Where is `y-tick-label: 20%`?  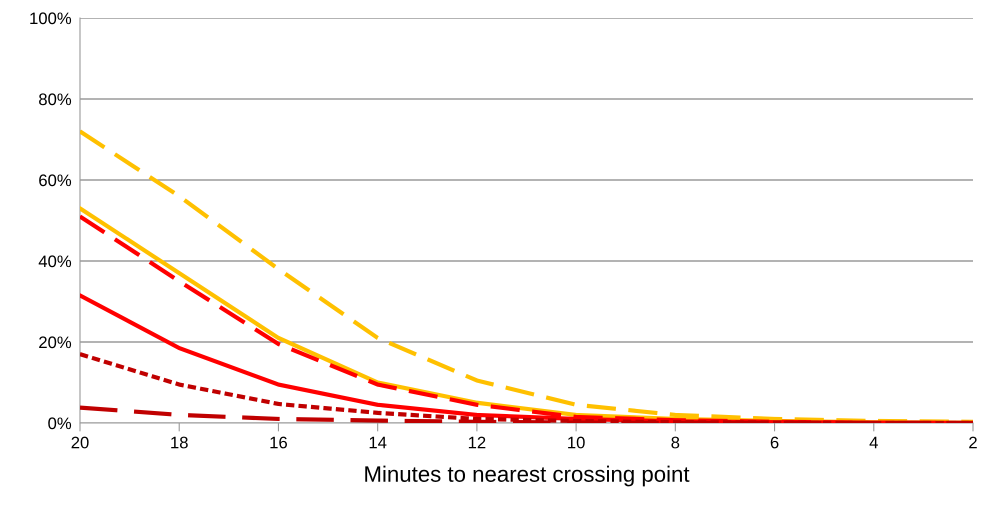 y-tick-label: 20% is located at coordinates (55, 342).